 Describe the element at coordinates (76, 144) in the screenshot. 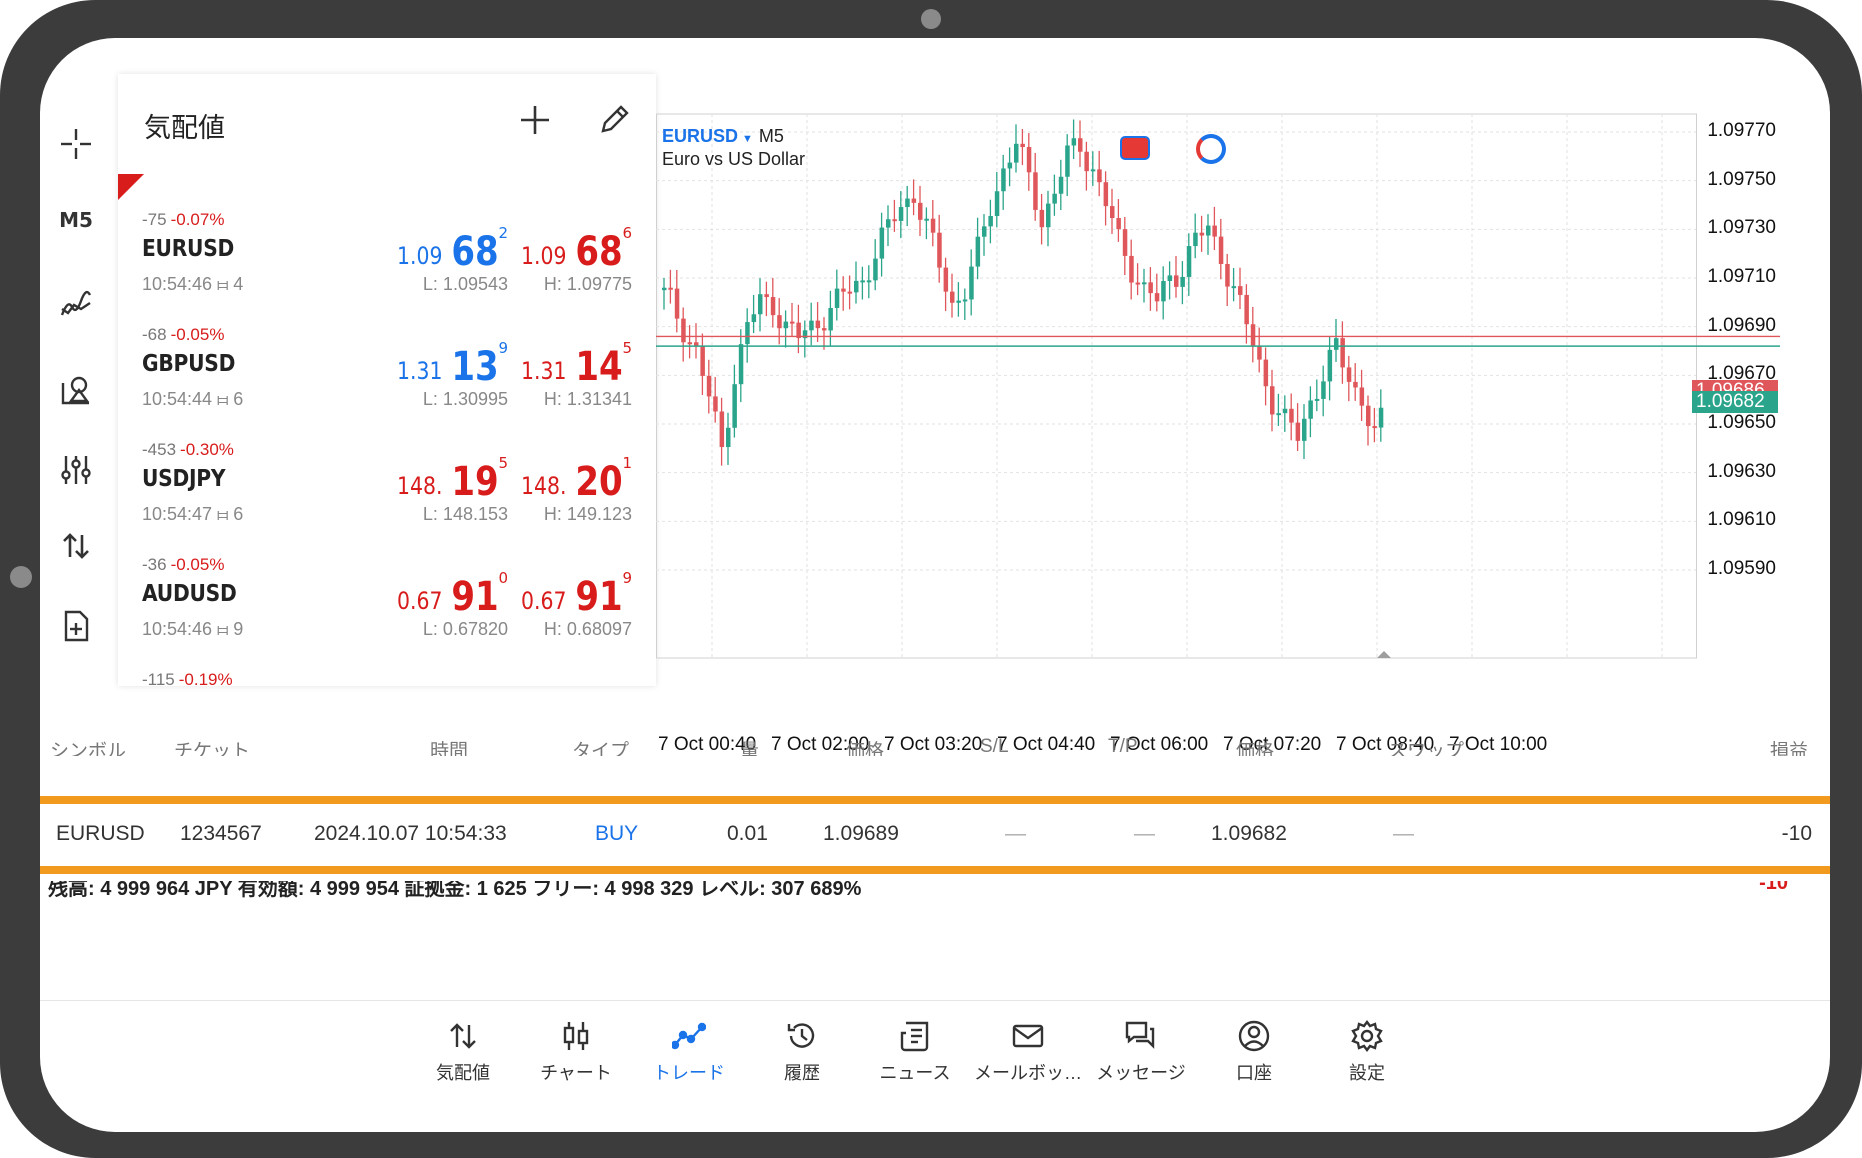

I see `crosshair-icon` at that location.